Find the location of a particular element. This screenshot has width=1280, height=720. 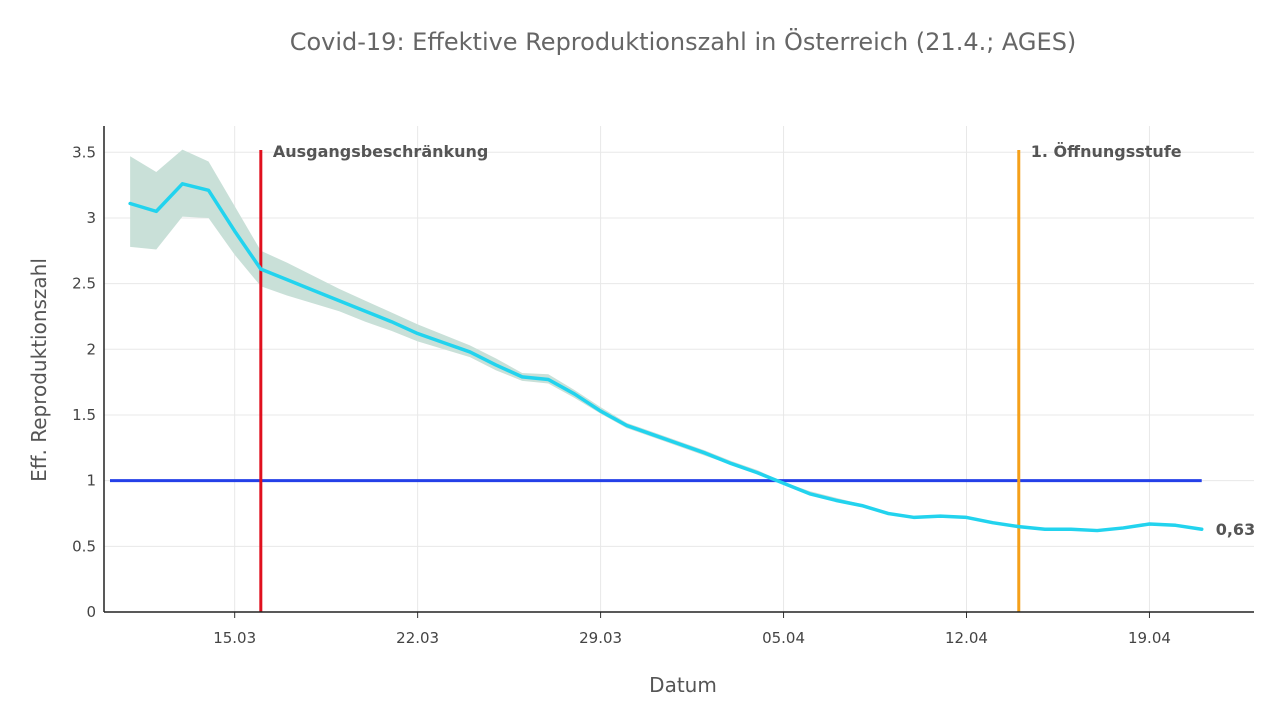

y-tick-label: 3.5 is located at coordinates (84, 152).